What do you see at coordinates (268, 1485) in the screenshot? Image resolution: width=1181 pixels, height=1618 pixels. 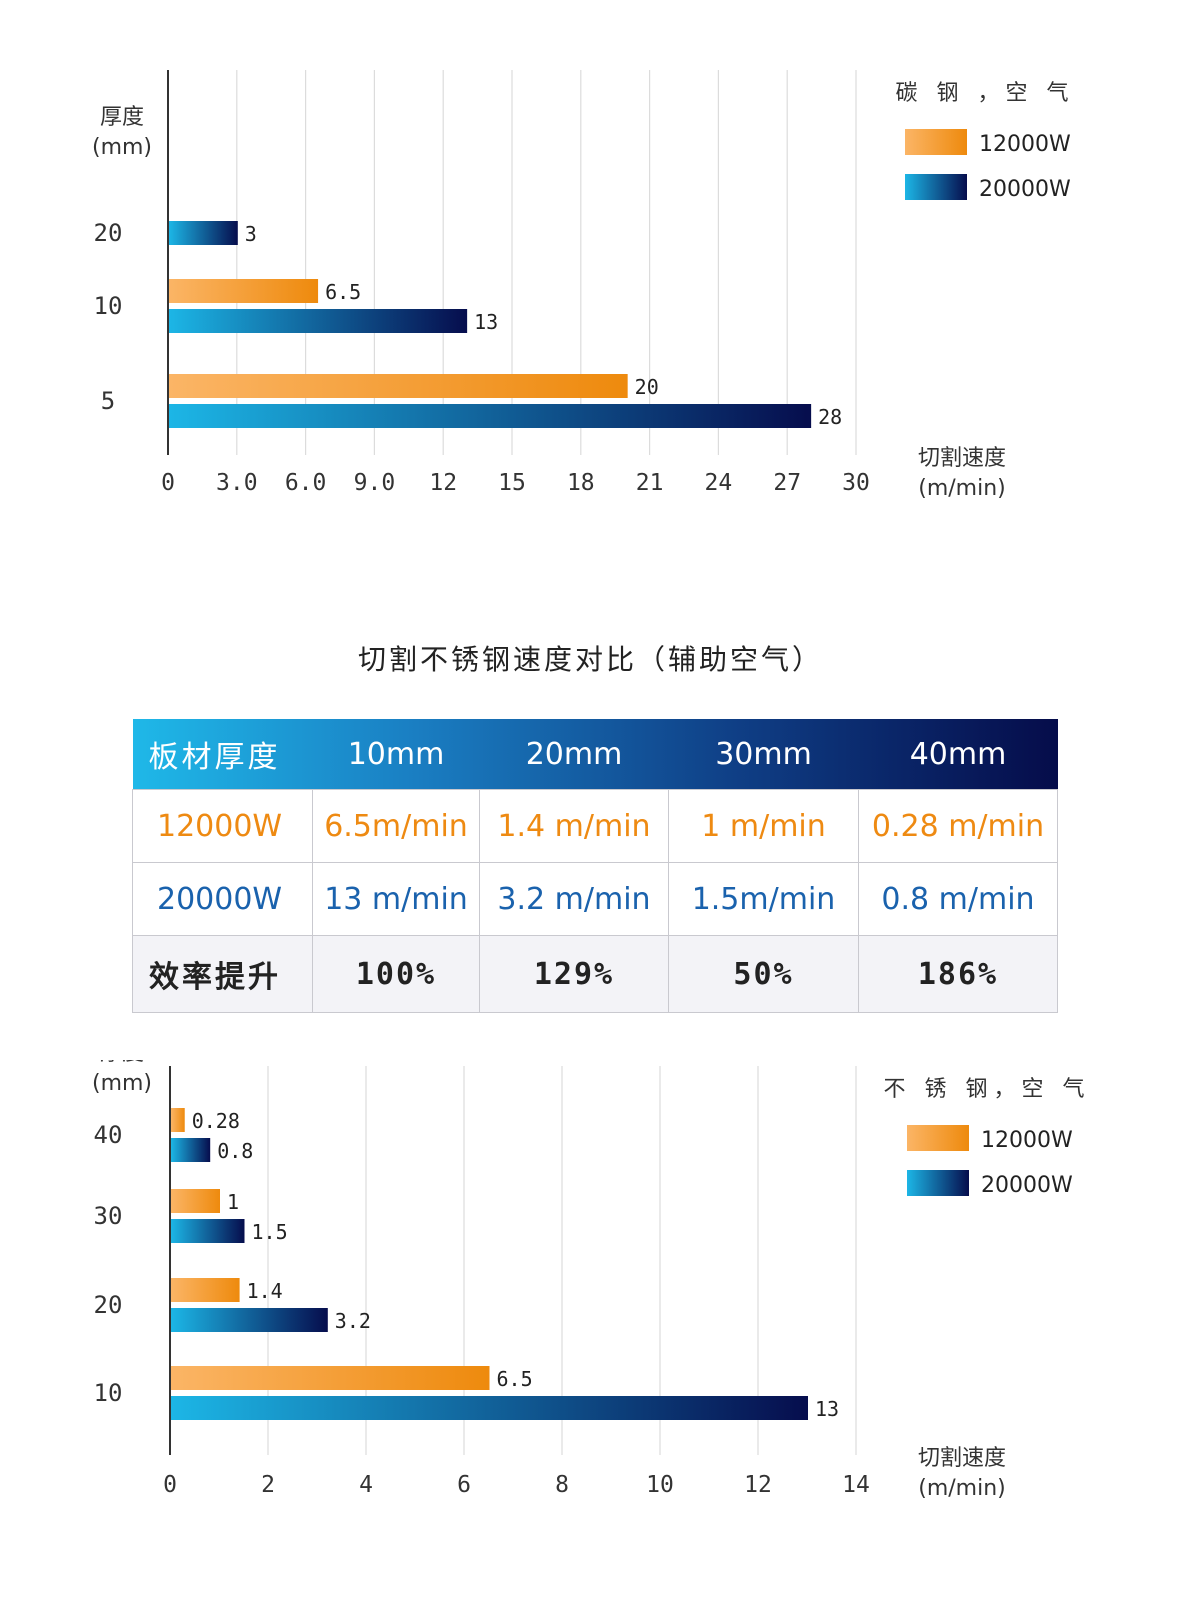 I see `x-tick-label: 2` at bounding box center [268, 1485].